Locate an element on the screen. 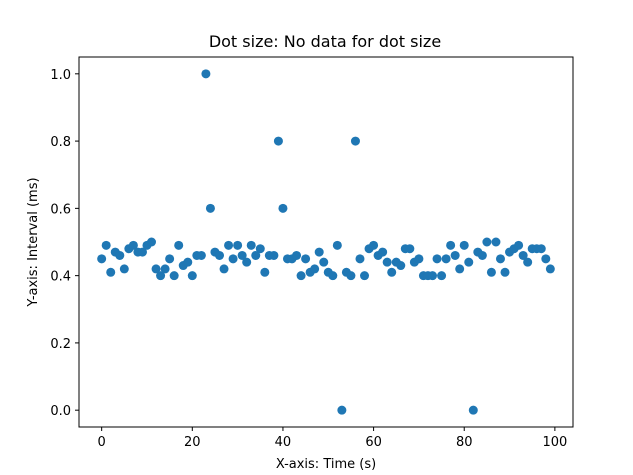 This screenshot has height=475, width=633. x-axis-label: X-axis: Time (s) is located at coordinates (326, 464).